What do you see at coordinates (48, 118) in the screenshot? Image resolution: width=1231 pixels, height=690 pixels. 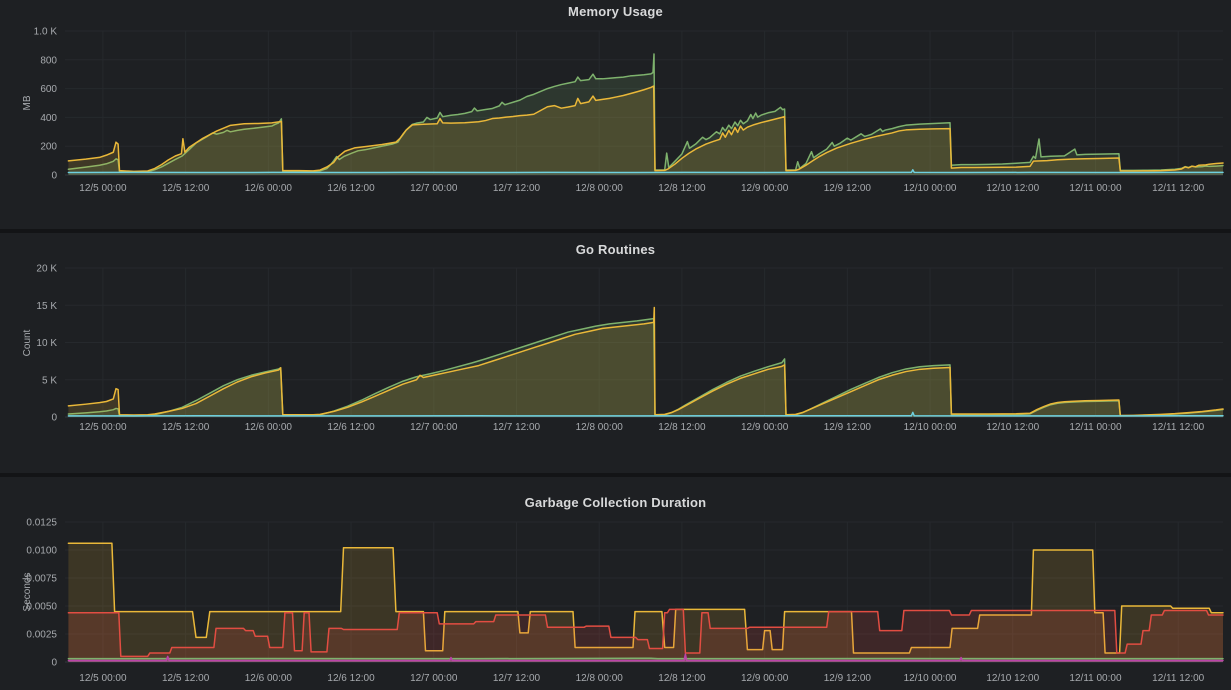 I see `y-tick-label: 400` at bounding box center [48, 118].